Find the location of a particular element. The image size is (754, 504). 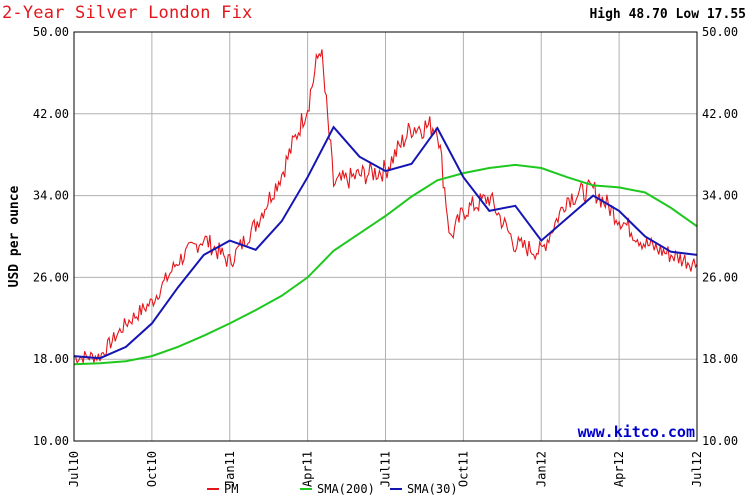

x-tick-label: Oct11 is located at coordinates (463, 469).